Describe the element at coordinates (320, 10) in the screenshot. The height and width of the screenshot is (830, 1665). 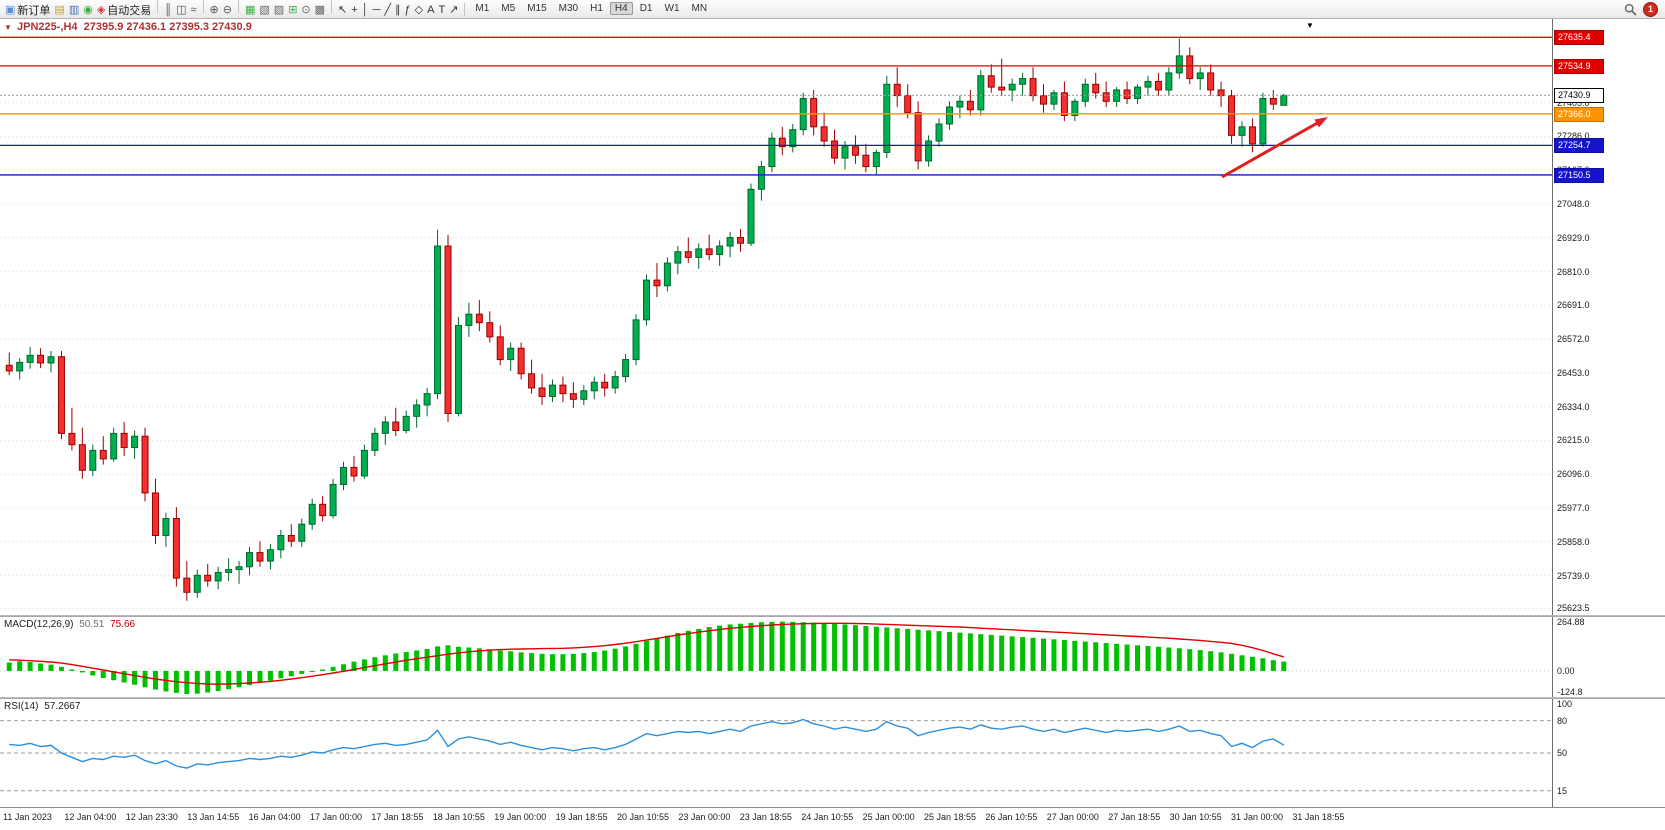
I see `templates-icon: ▩` at that location.